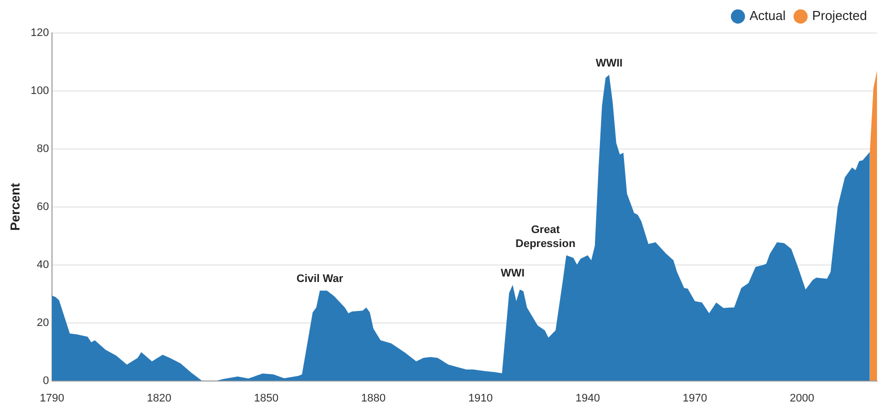  Describe the element at coordinates (609, 63) in the screenshot. I see `annotation: WWII` at that location.